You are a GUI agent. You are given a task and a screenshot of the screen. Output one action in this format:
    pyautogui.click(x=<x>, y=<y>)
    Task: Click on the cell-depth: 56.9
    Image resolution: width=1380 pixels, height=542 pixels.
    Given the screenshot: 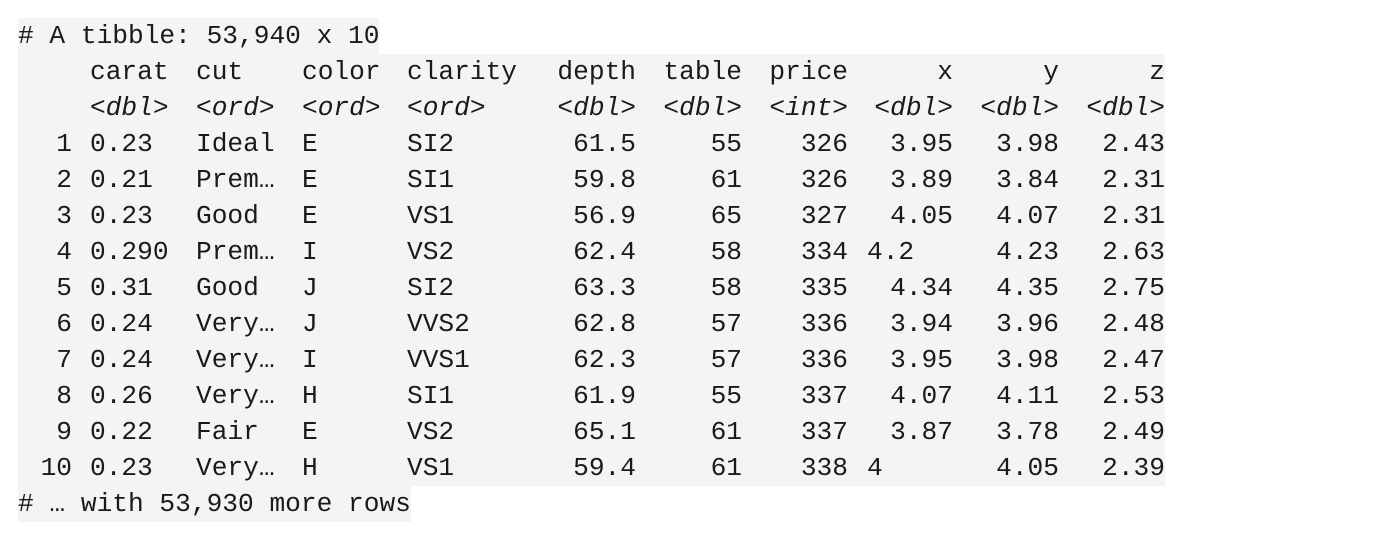 What is the action you would take?
    pyautogui.click(x=604, y=216)
    